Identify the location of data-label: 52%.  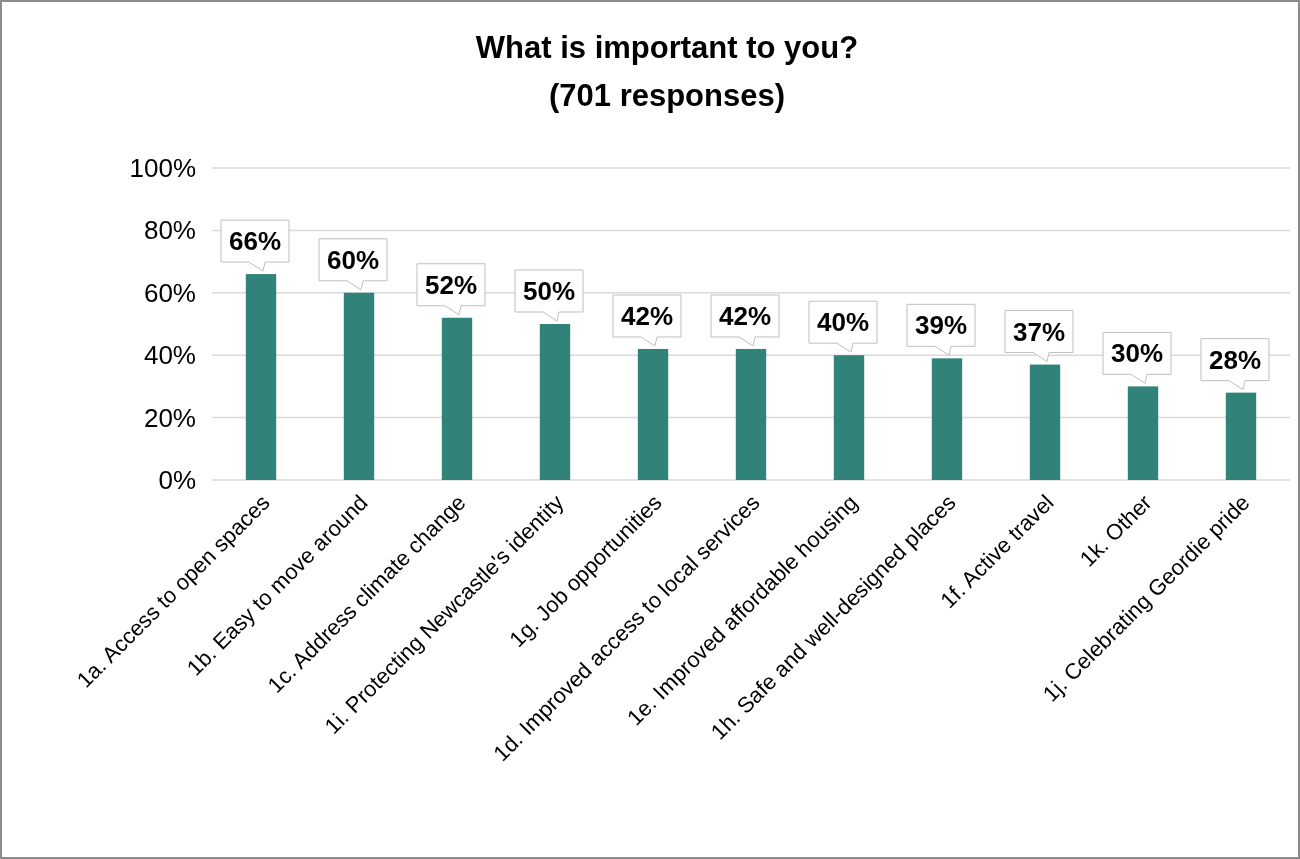
(451, 284).